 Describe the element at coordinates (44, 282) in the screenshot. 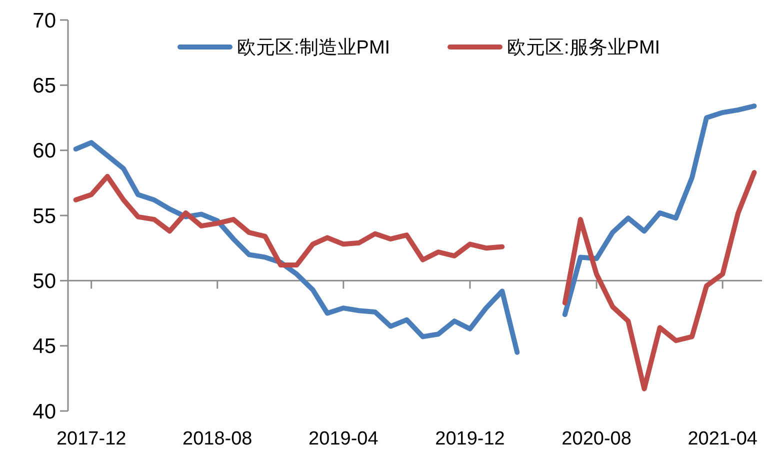

I see `y-tick-label: 50` at that location.